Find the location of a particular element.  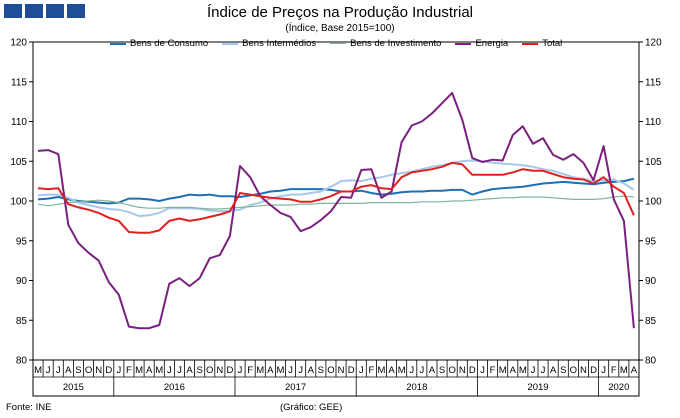

year-label: 2020 is located at coordinates (618, 387).